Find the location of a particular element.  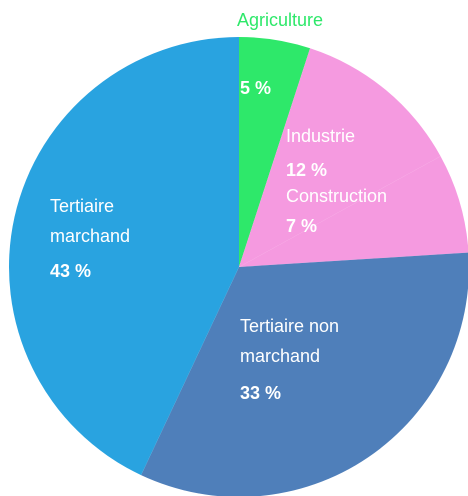

value-label: 12 % is located at coordinates (306, 170).